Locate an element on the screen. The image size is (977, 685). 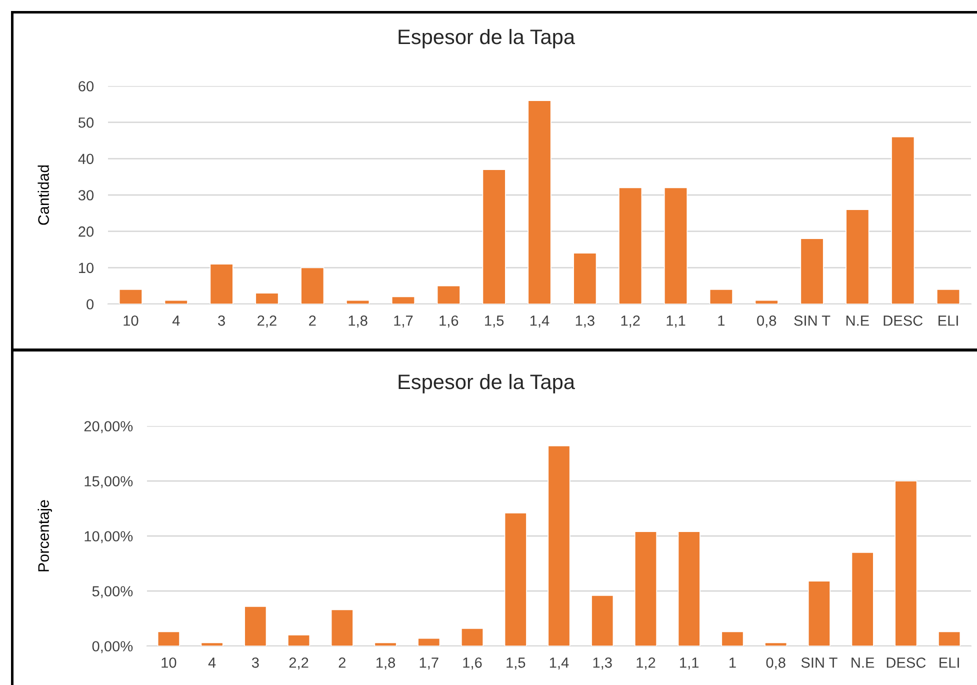
y-tick-label: 10,00% is located at coordinates (108, 537).